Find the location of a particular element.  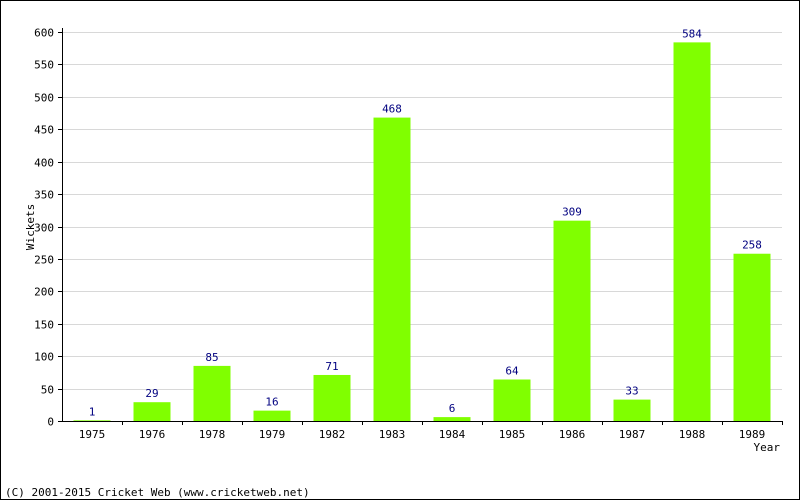

y-tick-label: 0 is located at coordinates (50, 422).